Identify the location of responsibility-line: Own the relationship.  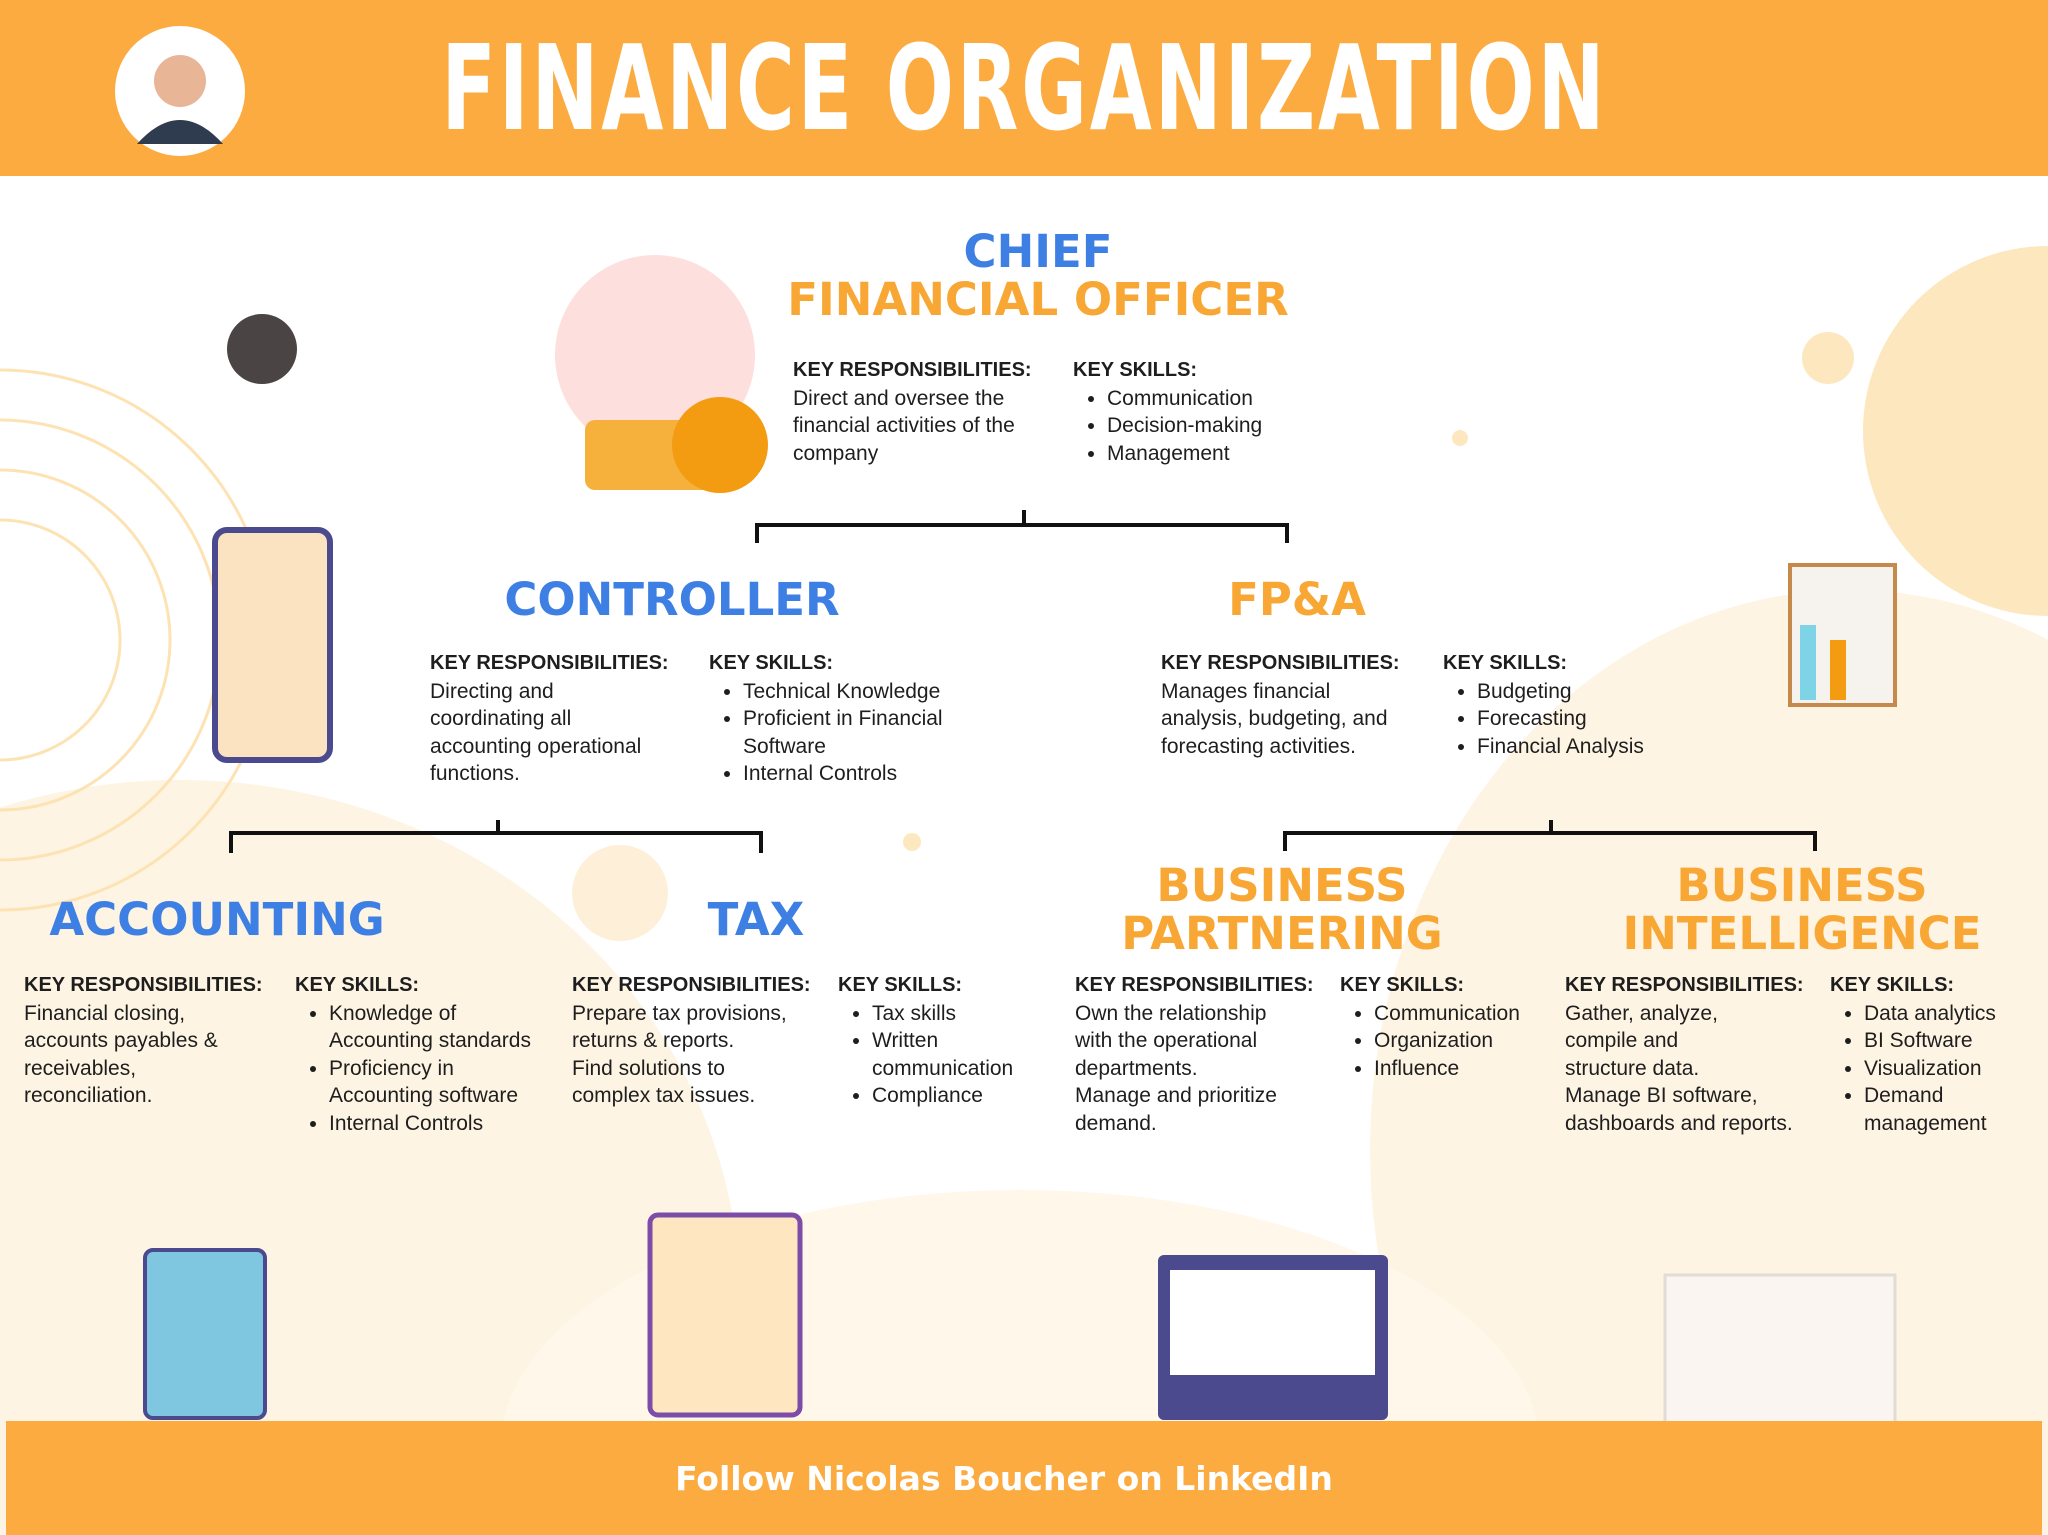
(1171, 1013).